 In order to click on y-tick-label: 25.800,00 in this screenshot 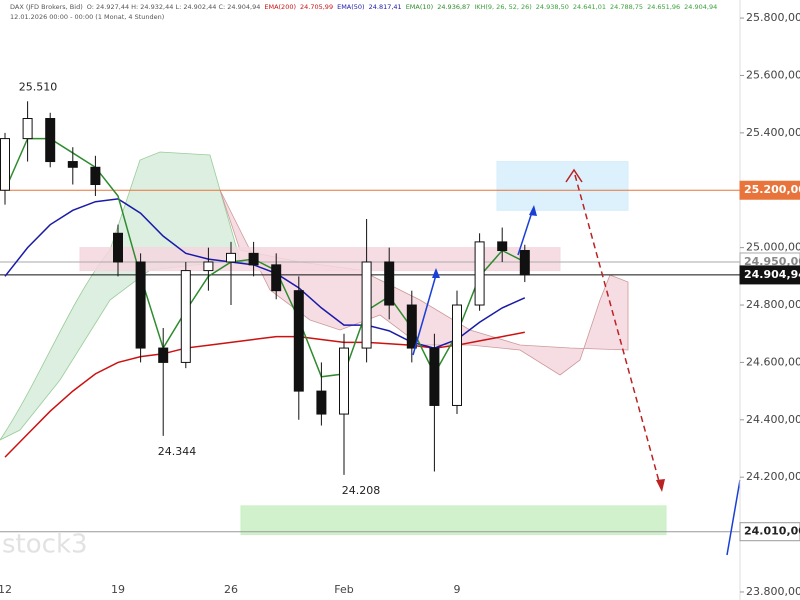, I will do `click(773, 17)`.